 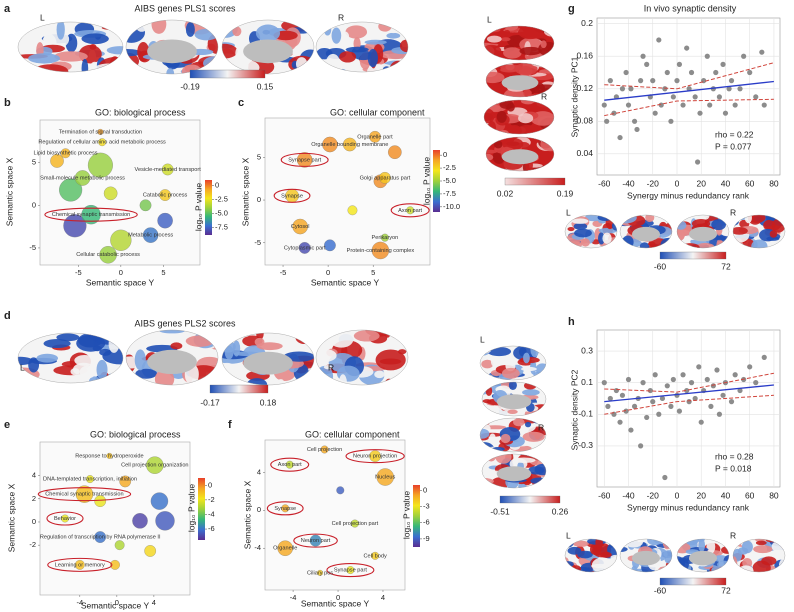 I want to click on plot-frame, so click(x=688, y=408).